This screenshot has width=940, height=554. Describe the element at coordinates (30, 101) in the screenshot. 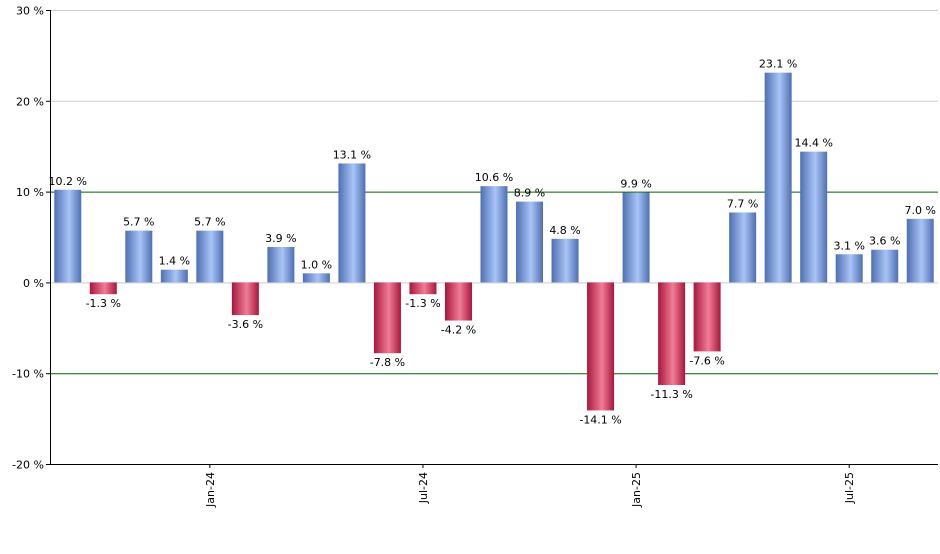

I see `y-tick-label: 20 %` at that location.